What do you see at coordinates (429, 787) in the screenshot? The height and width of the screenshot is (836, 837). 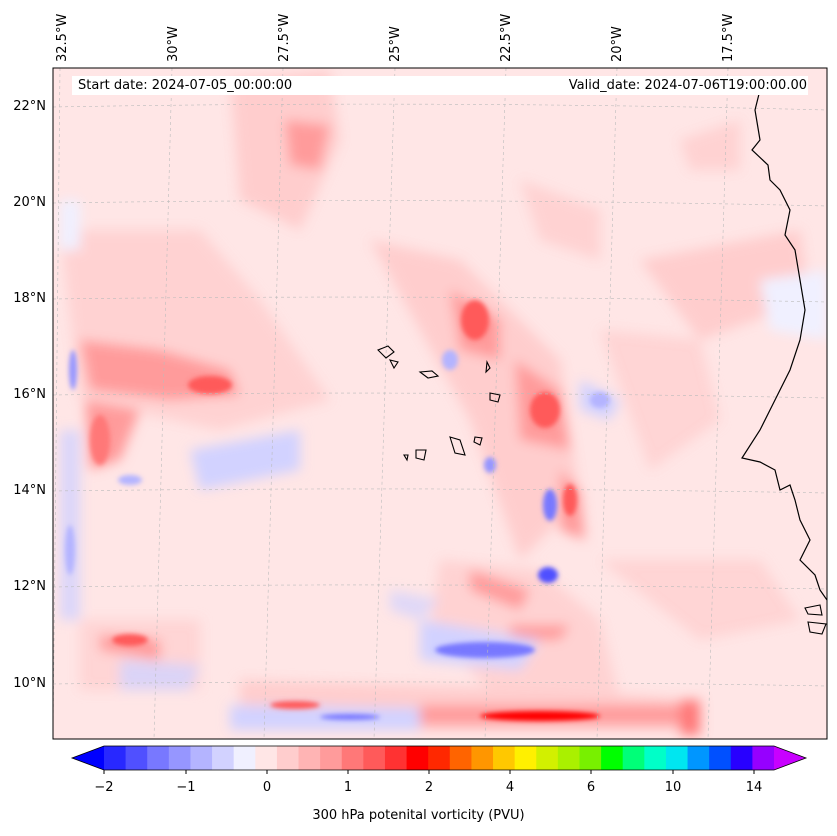 I see `colorbar-tick-label: 2` at bounding box center [429, 787].